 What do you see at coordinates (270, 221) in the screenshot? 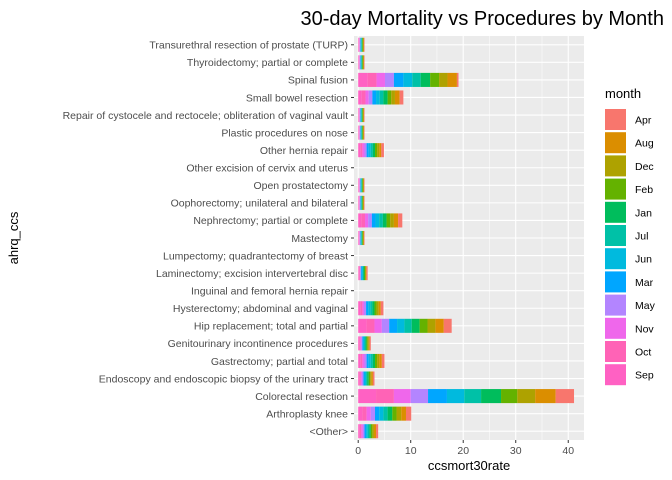
I see `y-tick-label: Nephrectomy; partial or complete` at bounding box center [270, 221].